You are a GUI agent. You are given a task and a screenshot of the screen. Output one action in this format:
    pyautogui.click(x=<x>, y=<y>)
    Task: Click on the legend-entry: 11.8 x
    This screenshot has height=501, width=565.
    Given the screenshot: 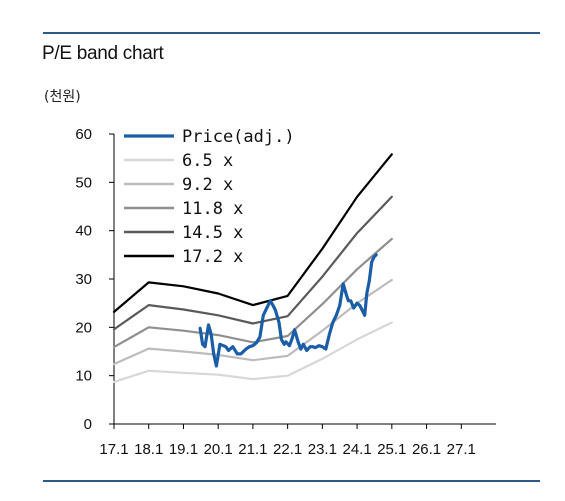 What is the action you would take?
    pyautogui.click(x=212, y=209)
    